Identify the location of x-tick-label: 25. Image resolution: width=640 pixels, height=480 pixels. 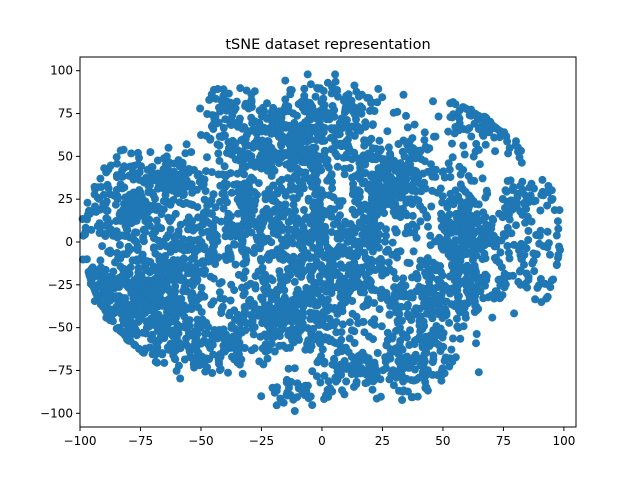
(382, 441).